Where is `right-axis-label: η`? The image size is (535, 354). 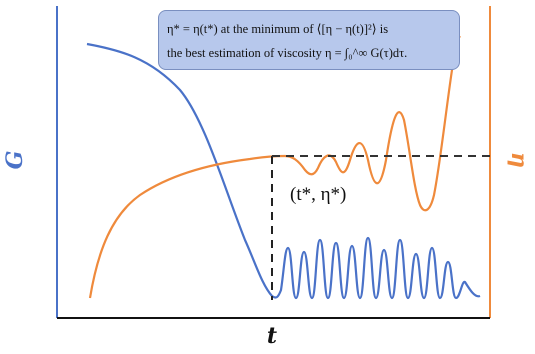 right-axis-label: η is located at coordinates (519, 160).